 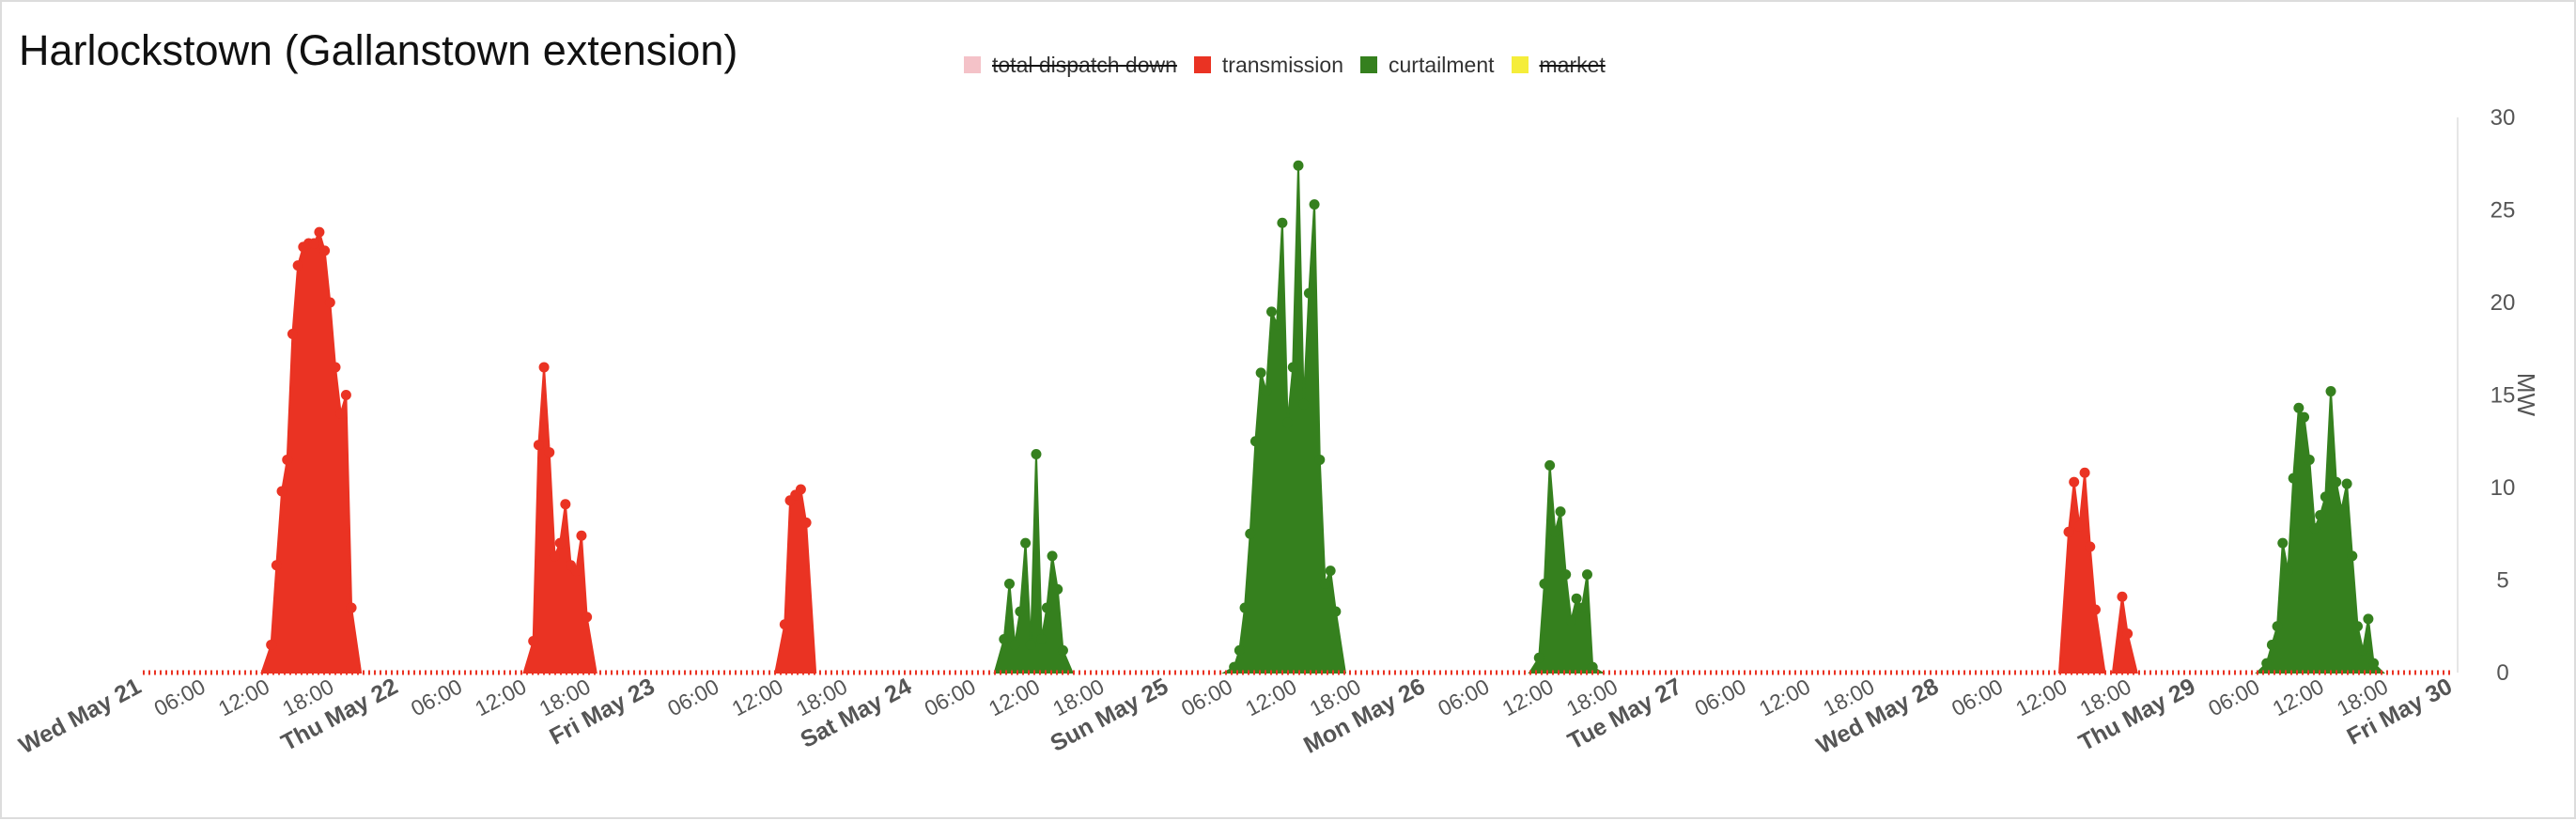 I want to click on legend-item-market: market, so click(x=1558, y=65).